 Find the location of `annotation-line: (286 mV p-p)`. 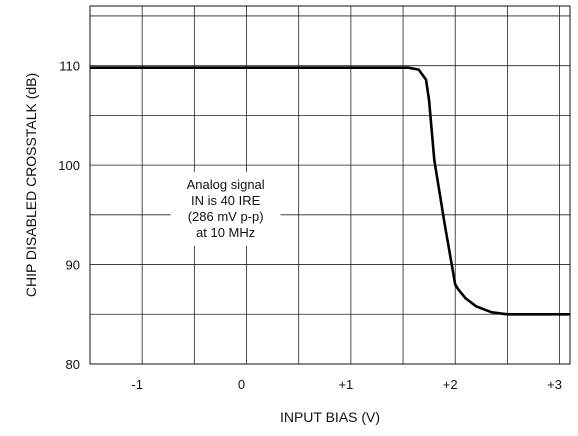

annotation-line: (286 mV p-p) is located at coordinates (226, 216).